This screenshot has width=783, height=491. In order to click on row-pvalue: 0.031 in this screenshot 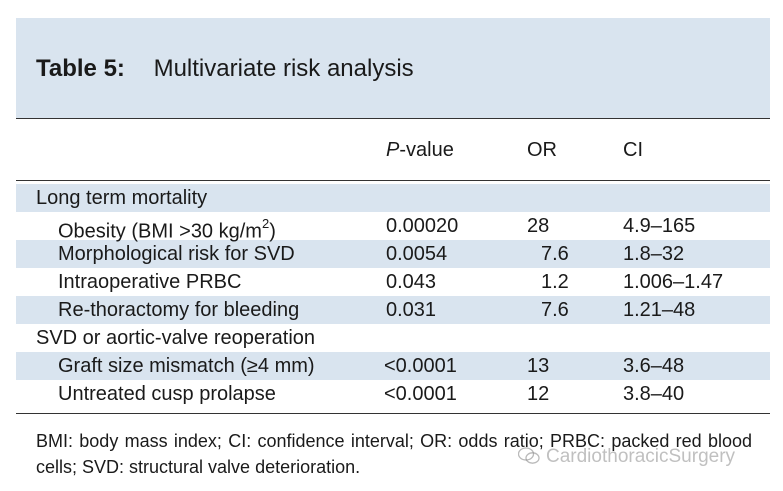, I will do `click(411, 310)`.